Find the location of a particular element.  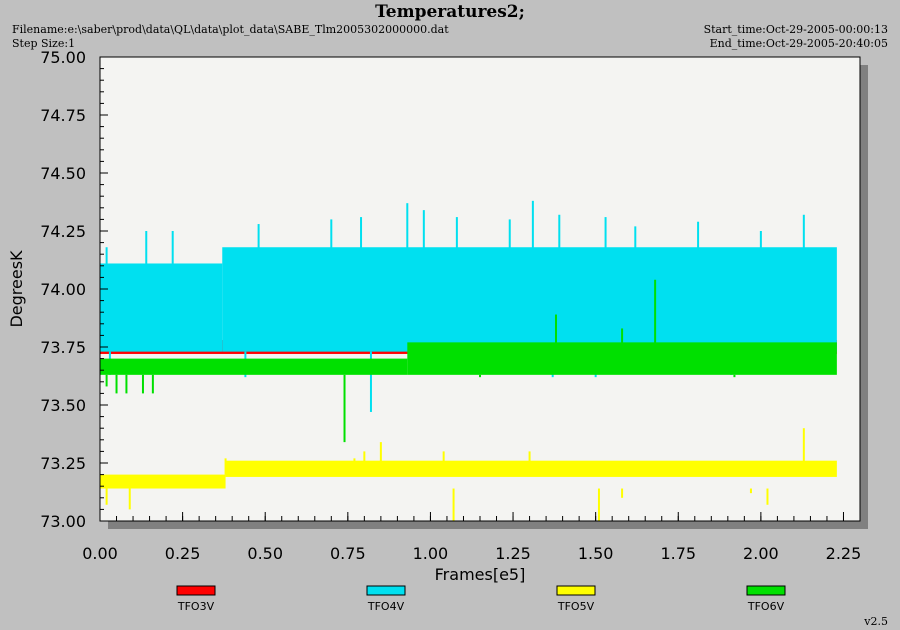

y-tick-label: 74.50 is located at coordinates (63, 173).